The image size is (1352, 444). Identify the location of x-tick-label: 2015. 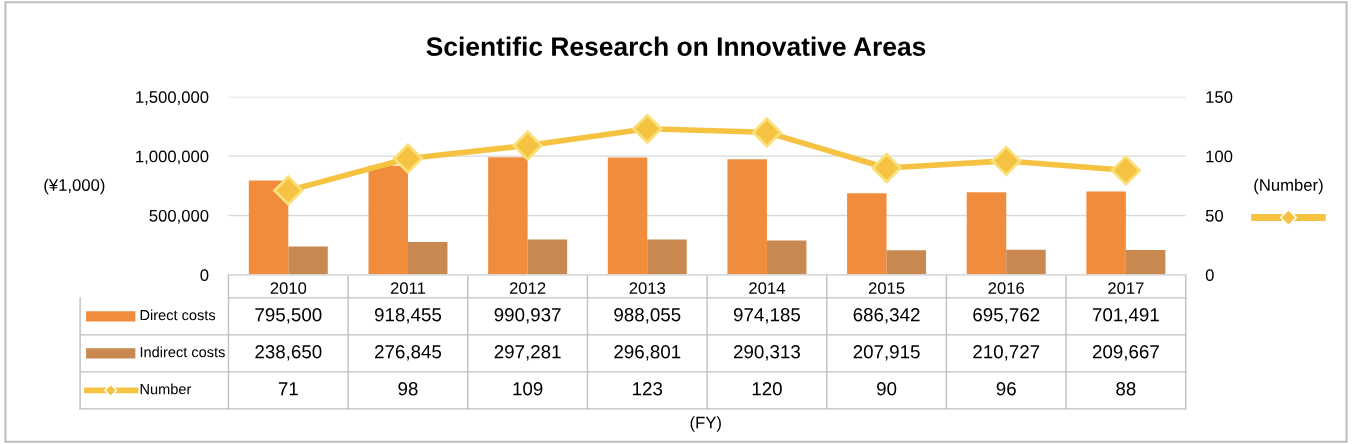
(886, 288).